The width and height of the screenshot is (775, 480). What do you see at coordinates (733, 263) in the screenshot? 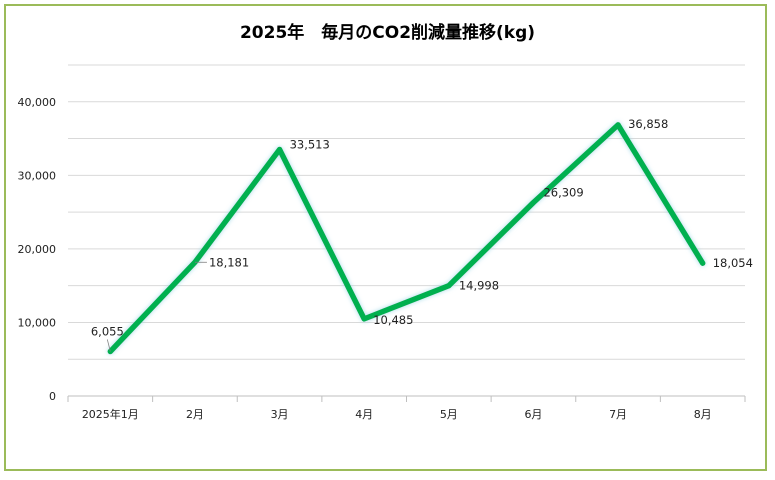
I see `data-label: 18,054` at bounding box center [733, 263].